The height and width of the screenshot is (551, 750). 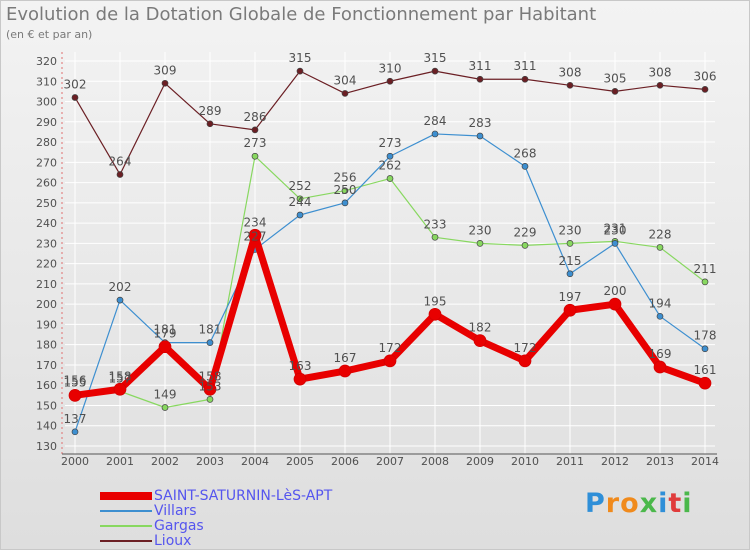 What do you see at coordinates (300, 186) in the screenshot?
I see `data-label-1: 252` at bounding box center [300, 186].